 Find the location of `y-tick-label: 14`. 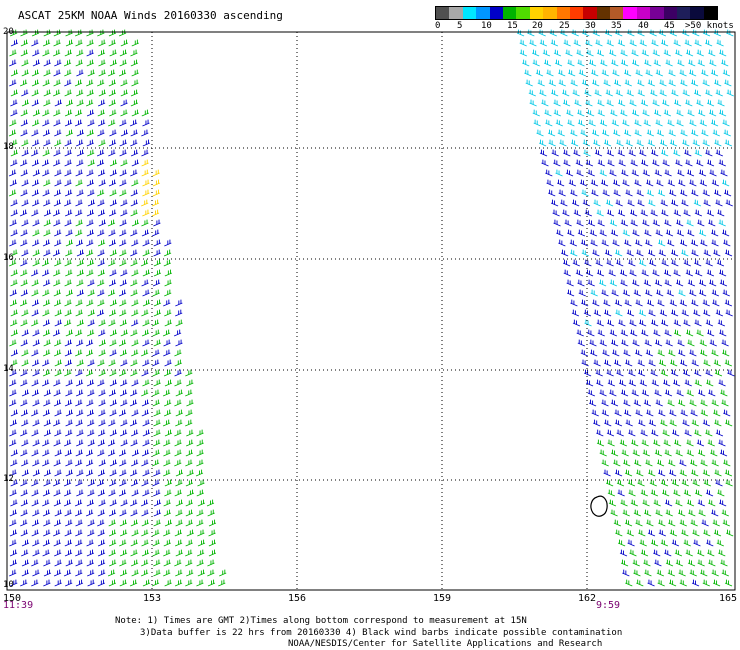

y-tick-label: 14 is located at coordinates (8, 369).